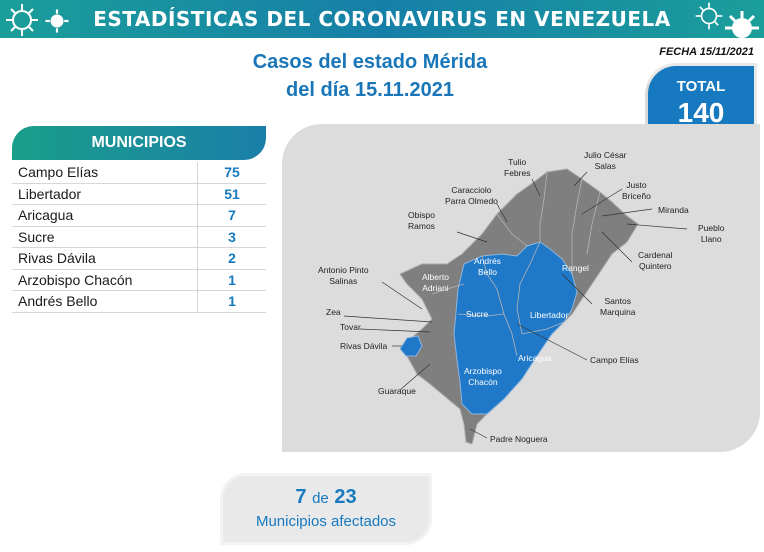  I want to click on total-label: TOTAL, so click(701, 86).